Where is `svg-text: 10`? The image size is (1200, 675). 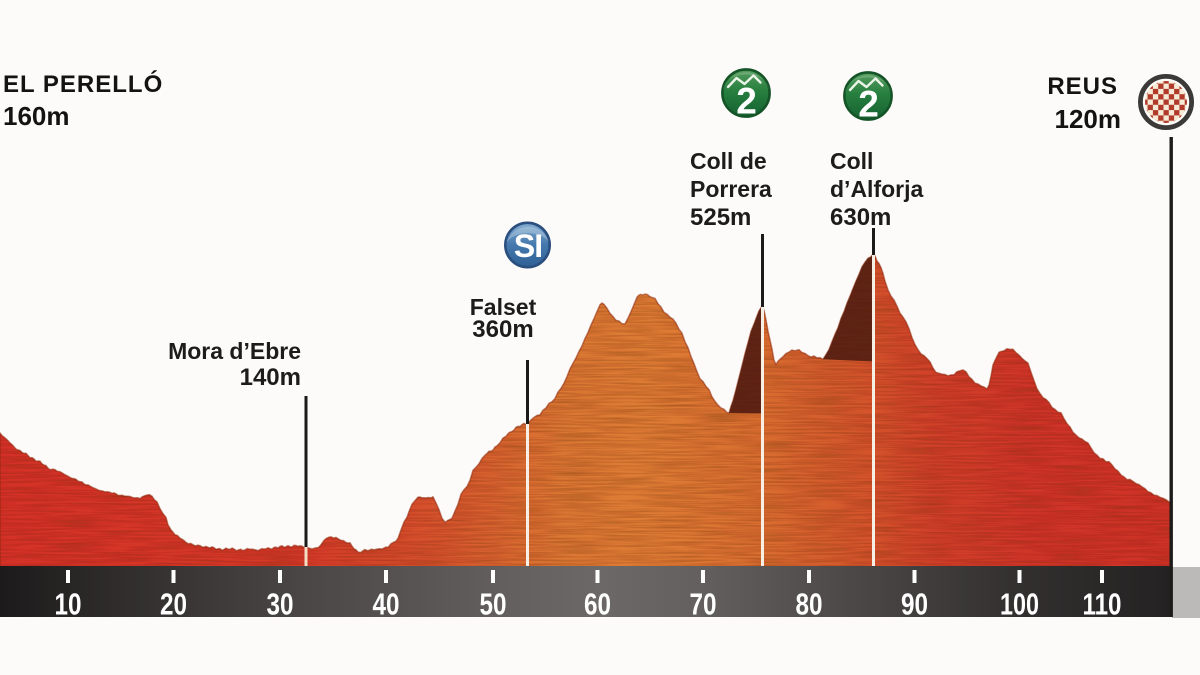
svg-text: 10 is located at coordinates (68, 604).